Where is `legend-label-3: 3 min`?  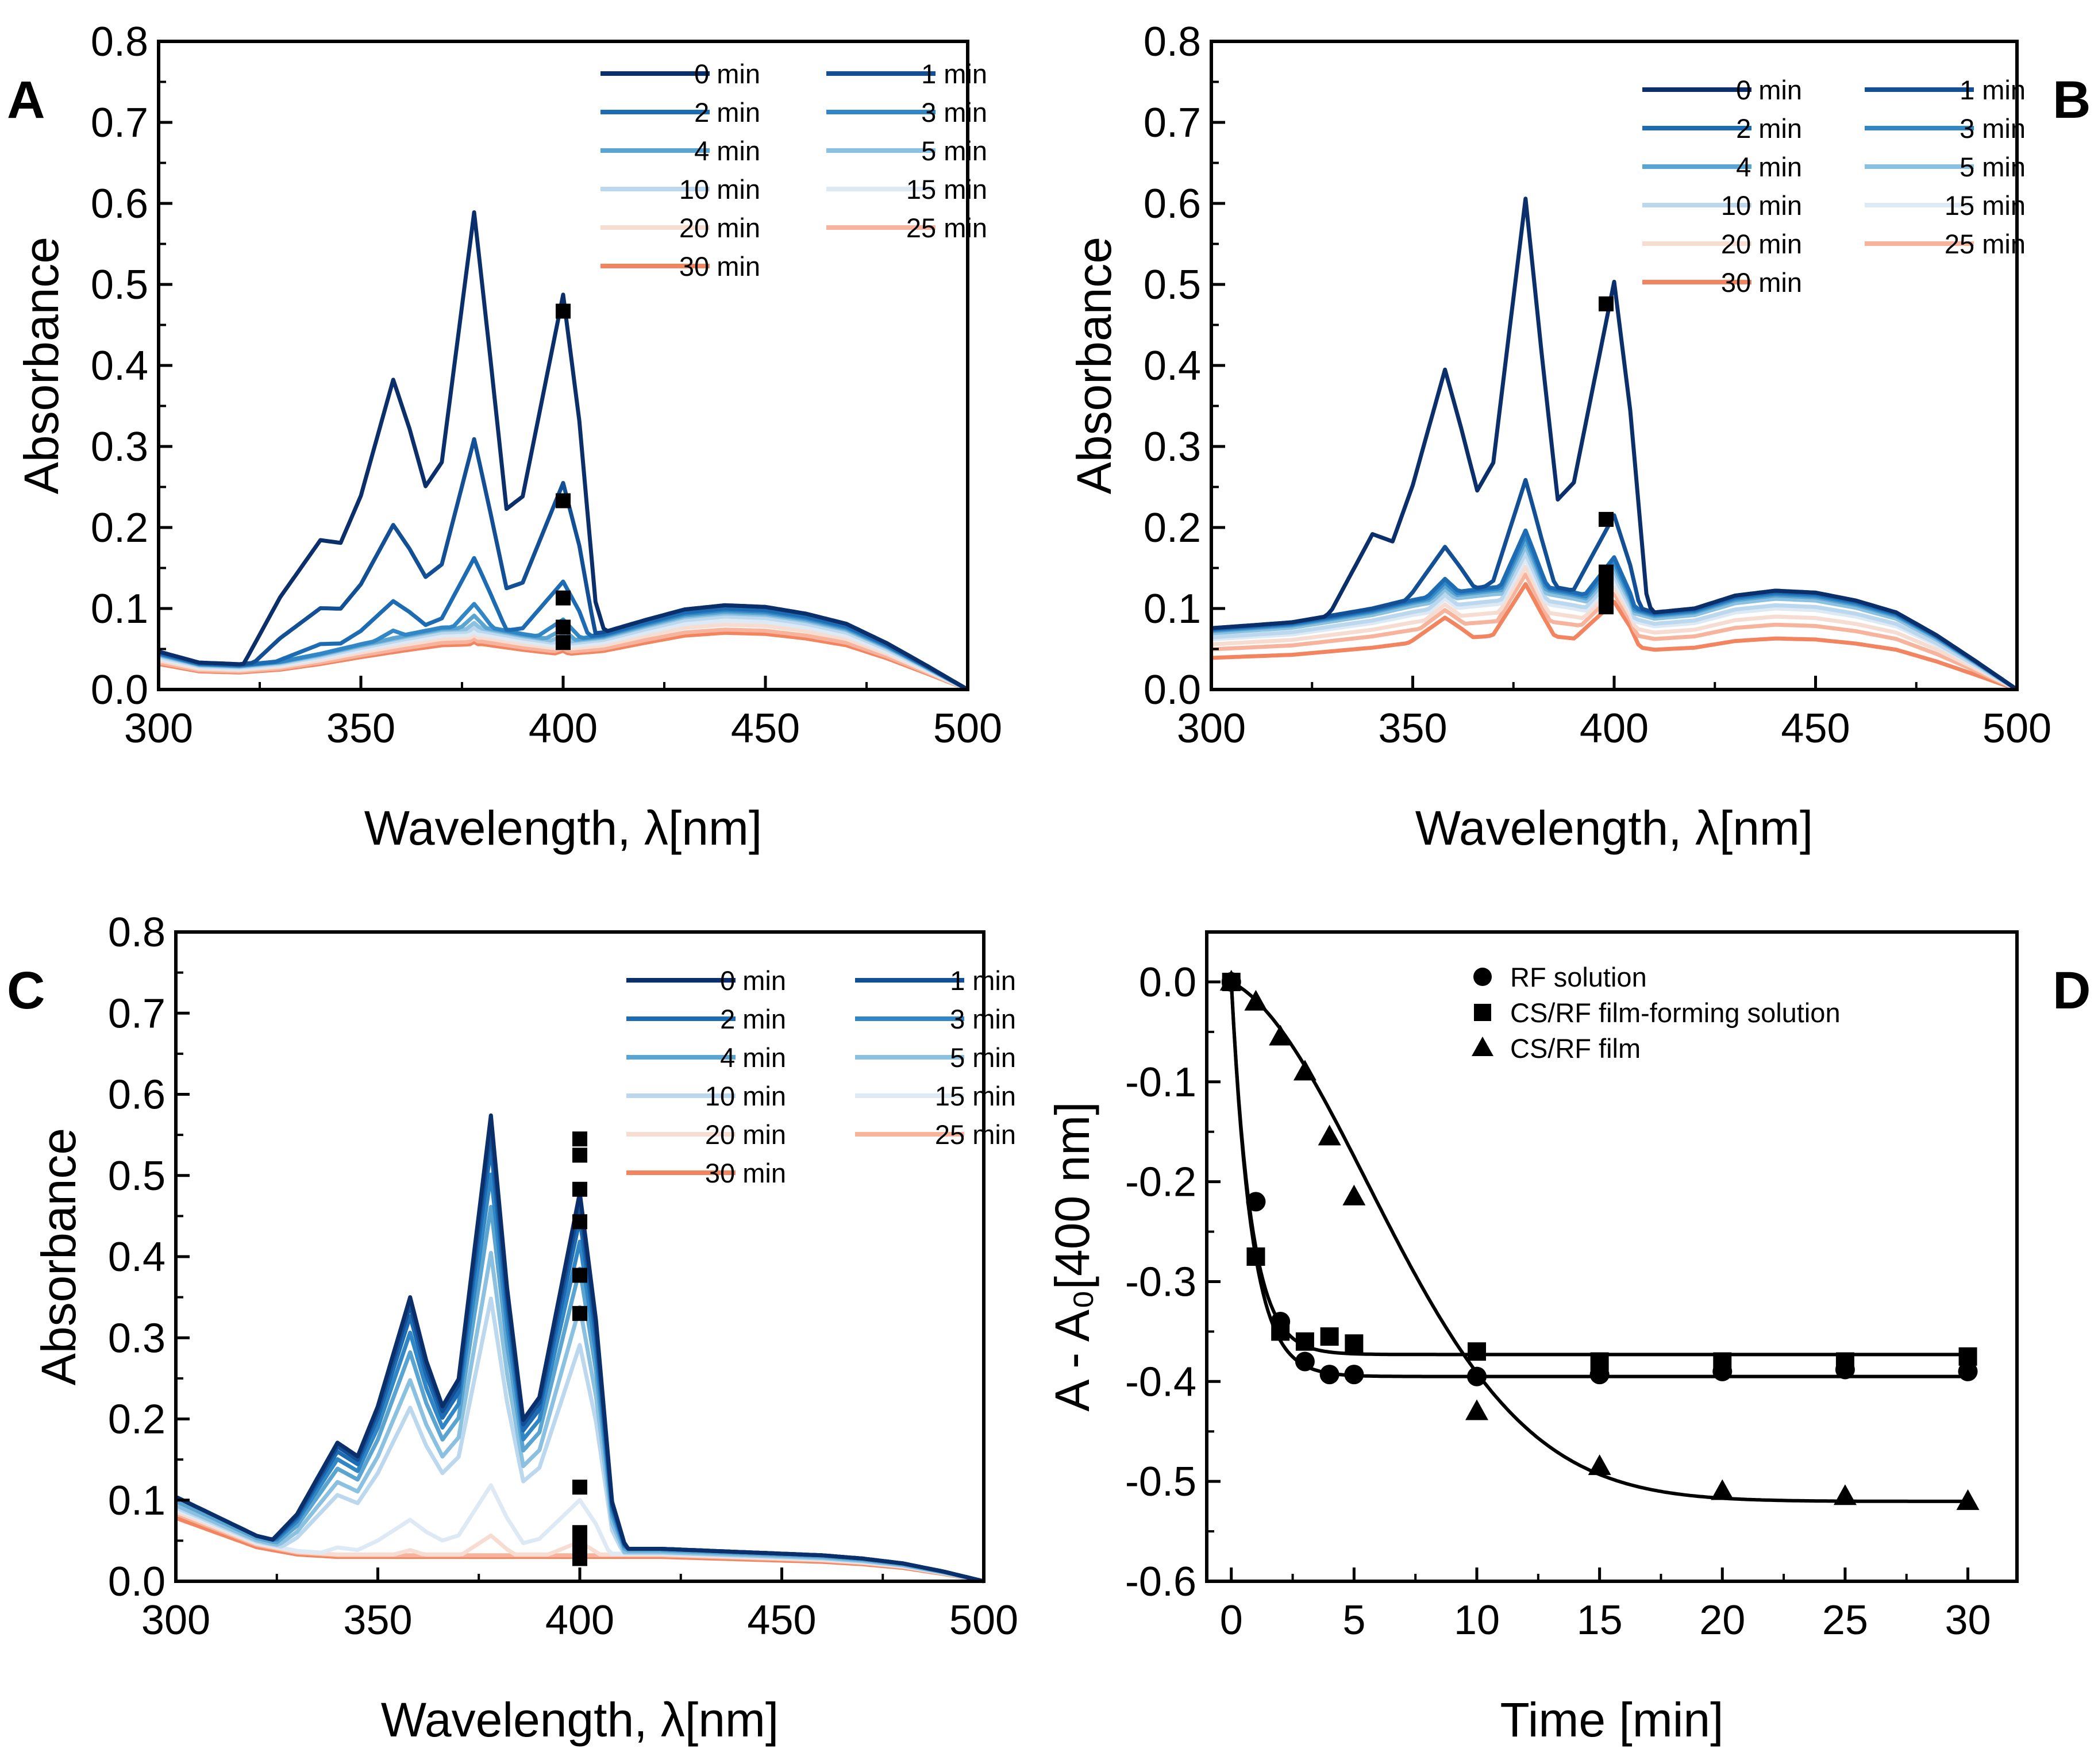 legend-label-3: 3 min is located at coordinates (1993, 128).